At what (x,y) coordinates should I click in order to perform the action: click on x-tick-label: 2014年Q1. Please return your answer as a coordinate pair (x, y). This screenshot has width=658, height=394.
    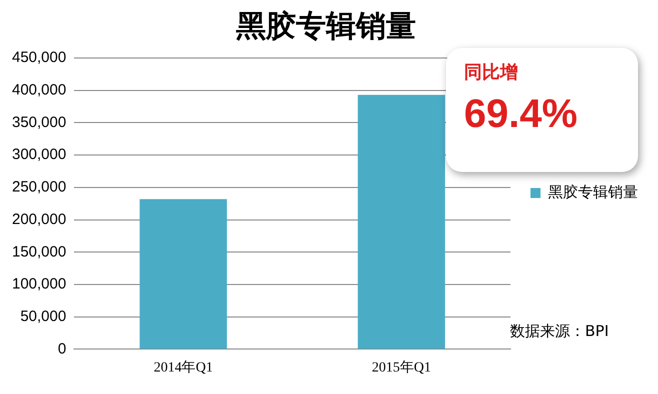
    Looking at the image, I should click on (183, 367).